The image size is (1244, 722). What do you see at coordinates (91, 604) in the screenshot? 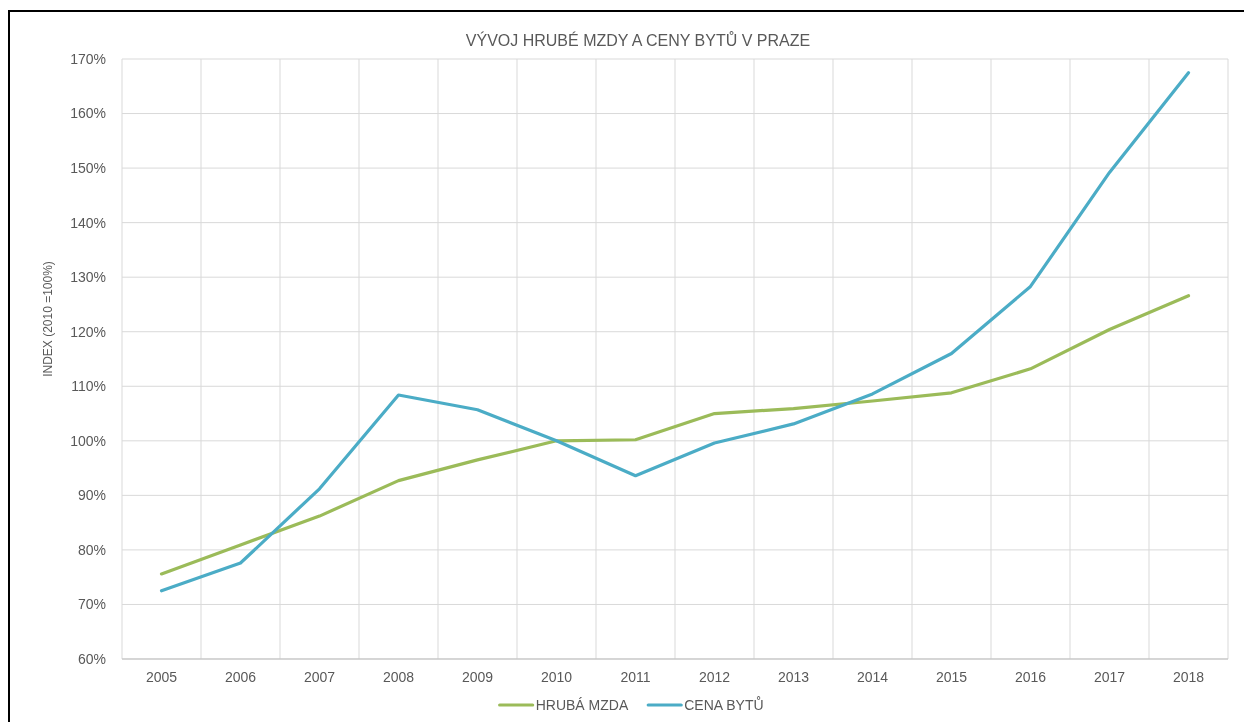
I see `y-tick-label: 70%` at bounding box center [91, 604].